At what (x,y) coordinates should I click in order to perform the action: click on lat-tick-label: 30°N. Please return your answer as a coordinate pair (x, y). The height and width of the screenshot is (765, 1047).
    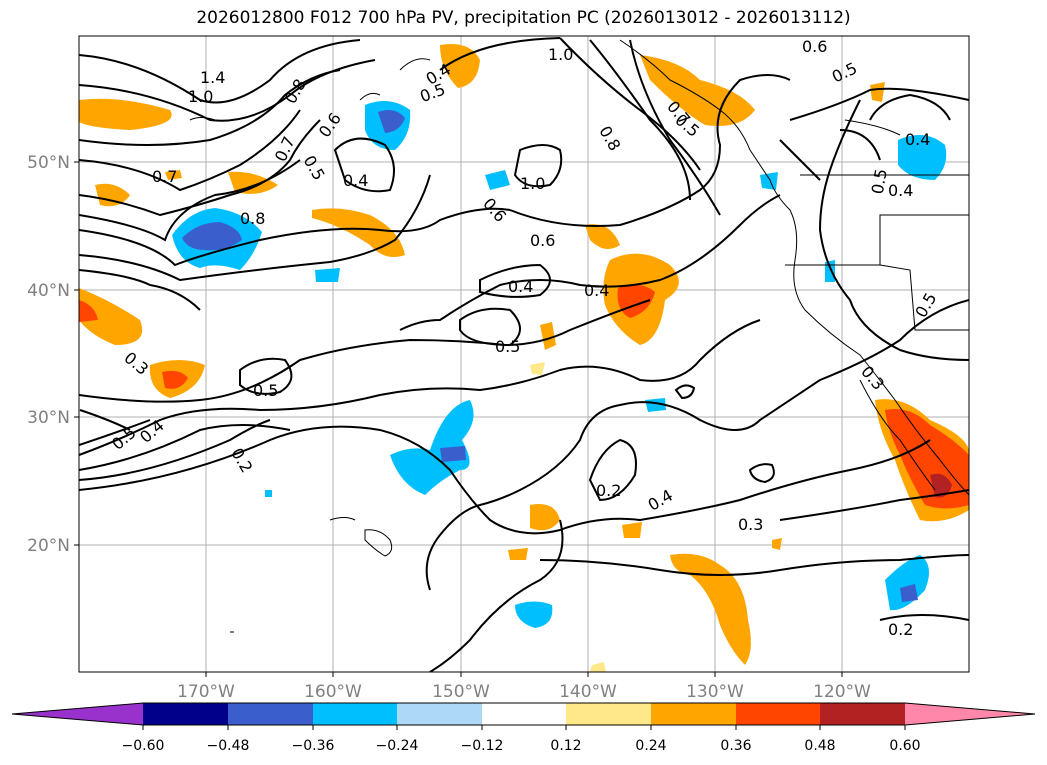
    Looking at the image, I should click on (48, 418).